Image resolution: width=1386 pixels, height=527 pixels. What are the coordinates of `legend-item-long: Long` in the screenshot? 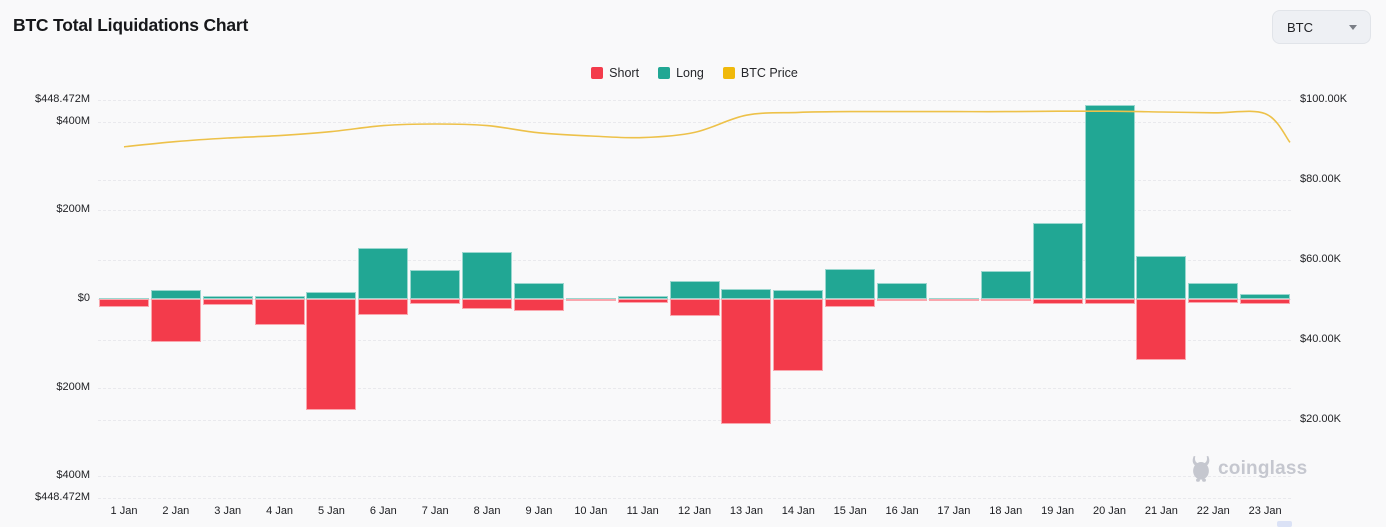 It's located at (681, 73).